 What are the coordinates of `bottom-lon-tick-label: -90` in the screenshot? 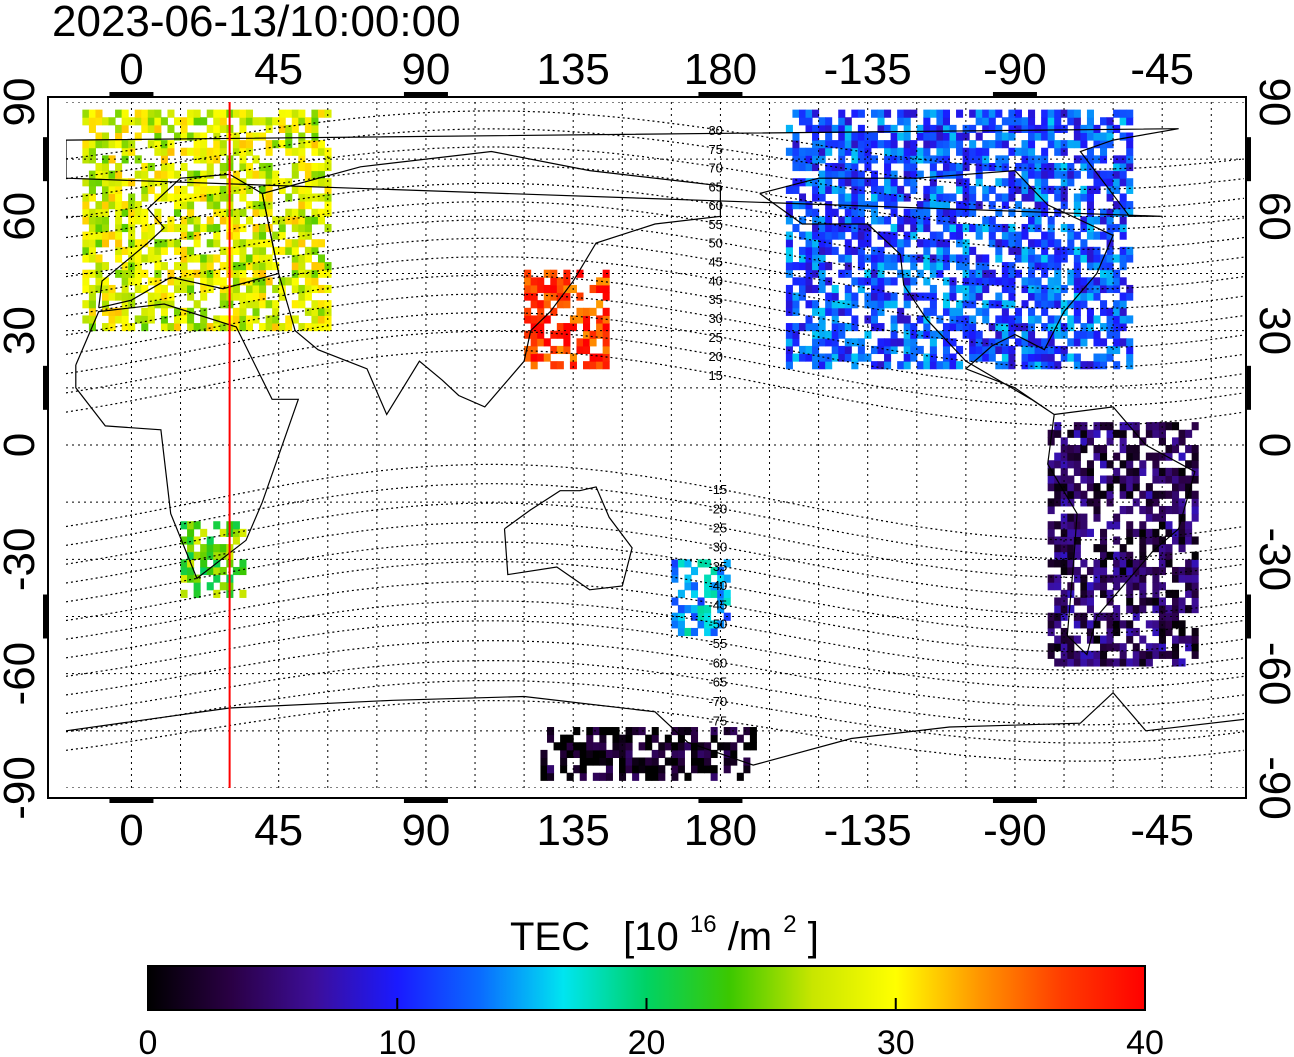 It's located at (1015, 830).